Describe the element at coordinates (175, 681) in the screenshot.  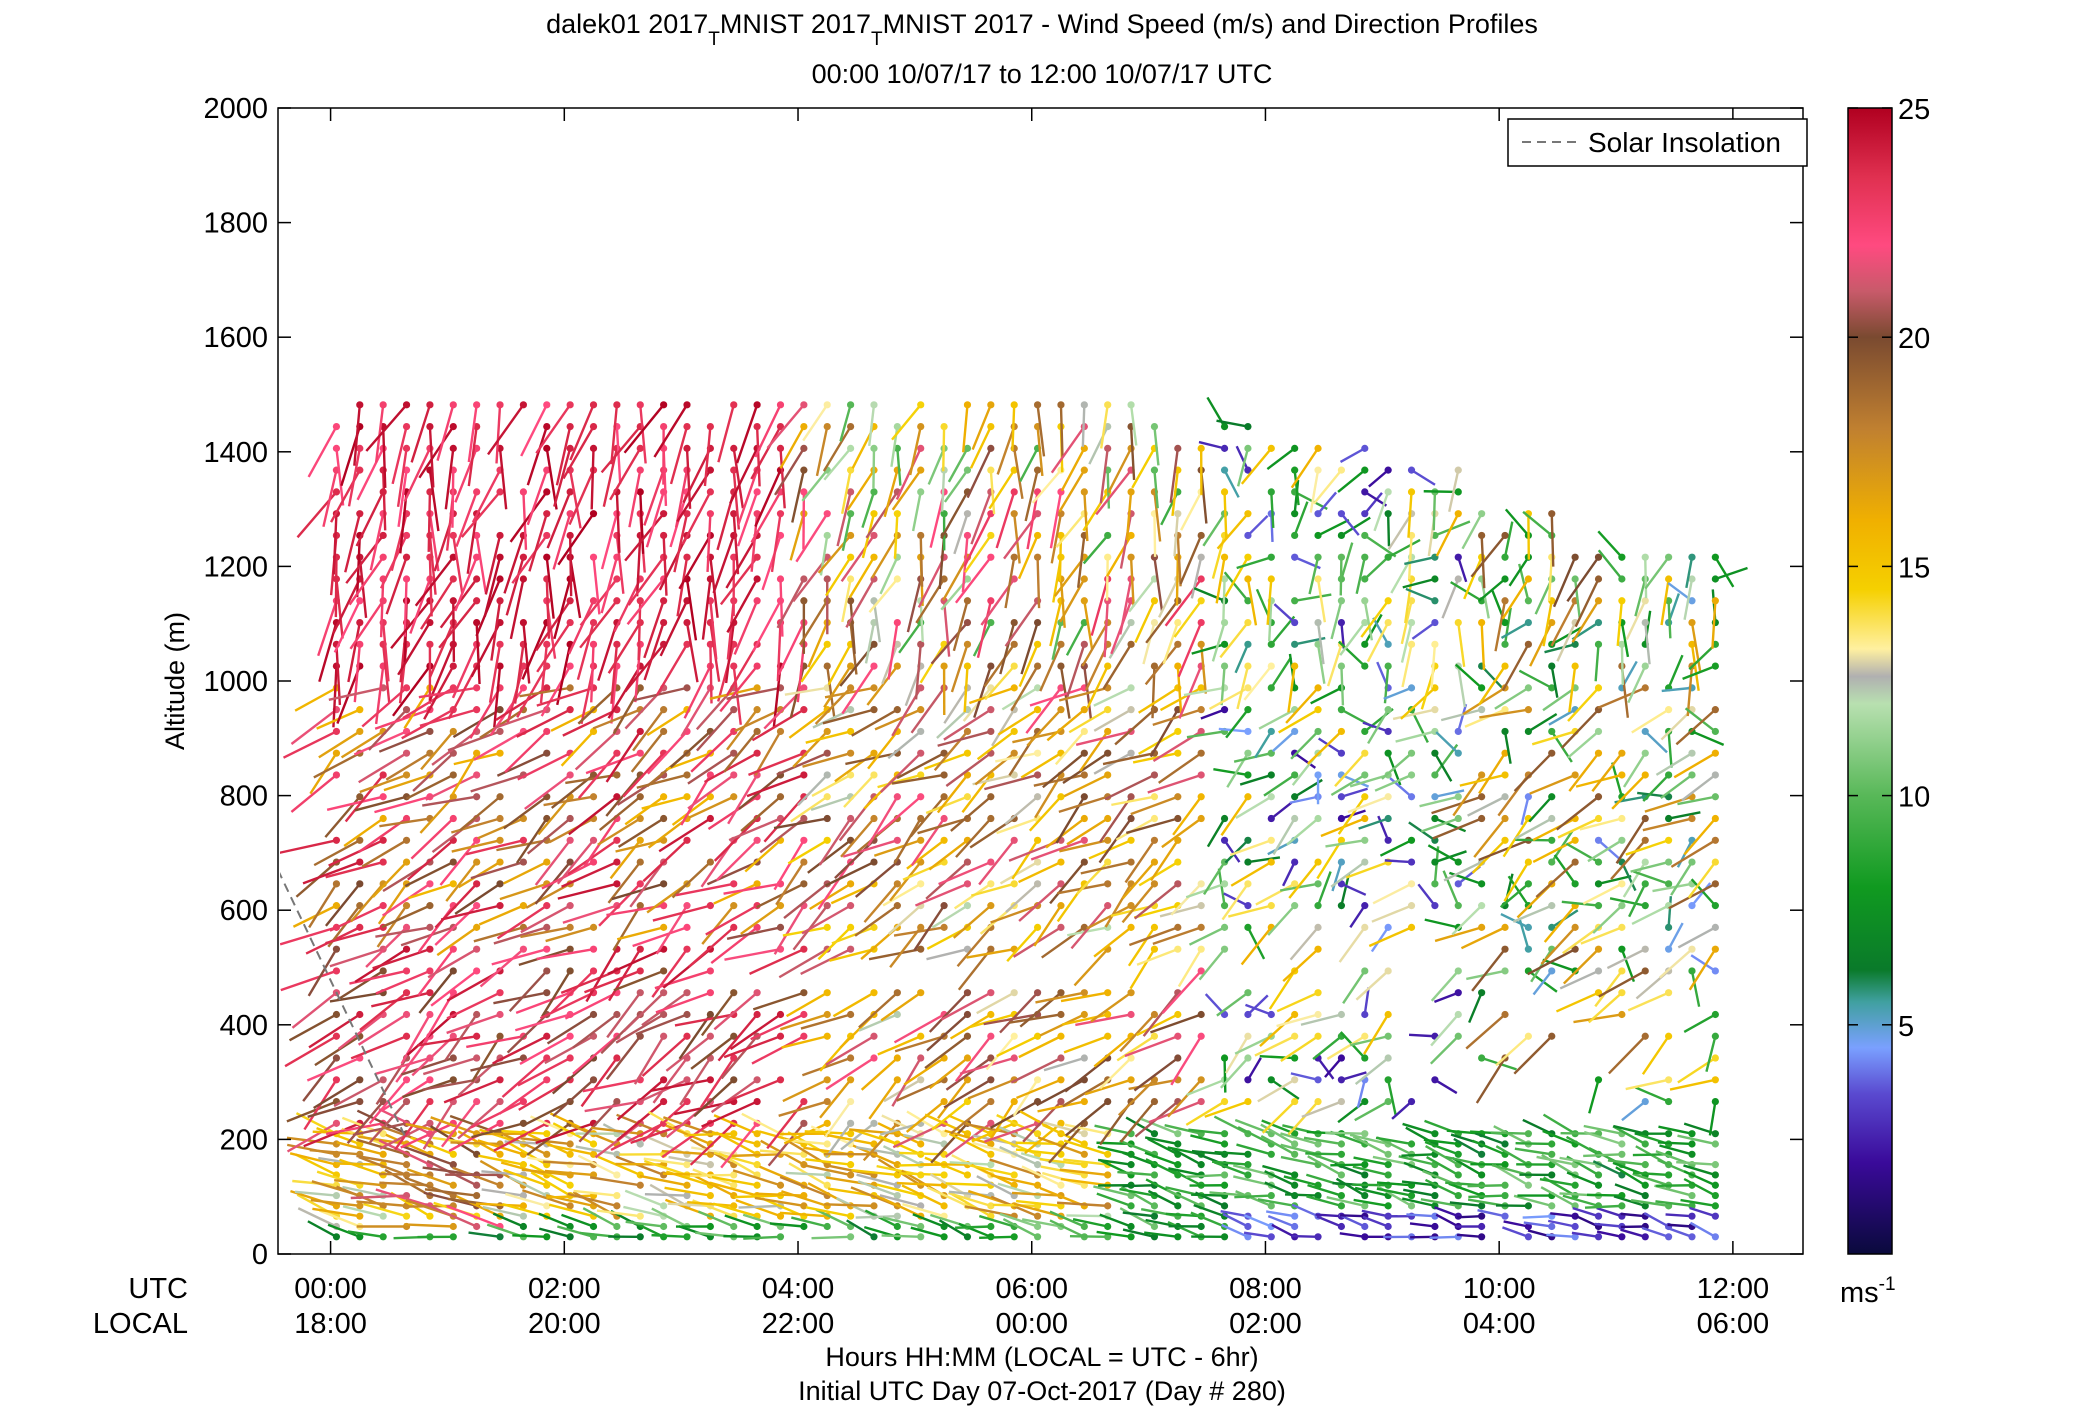
I see `y-axis-label: Altitude (m)` at that location.